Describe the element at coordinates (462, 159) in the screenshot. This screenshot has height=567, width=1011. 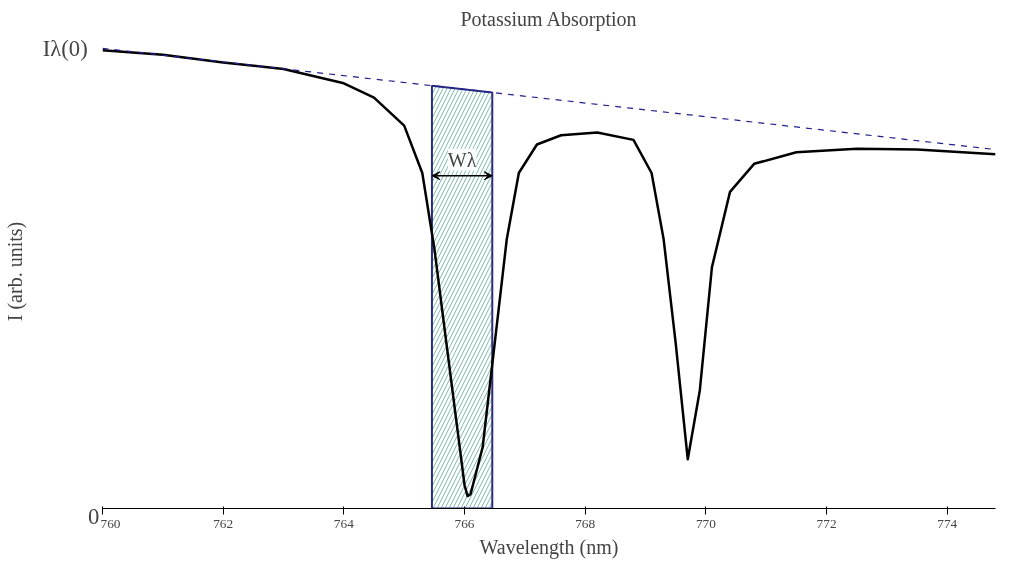
I see `band-label: Wλ` at that location.